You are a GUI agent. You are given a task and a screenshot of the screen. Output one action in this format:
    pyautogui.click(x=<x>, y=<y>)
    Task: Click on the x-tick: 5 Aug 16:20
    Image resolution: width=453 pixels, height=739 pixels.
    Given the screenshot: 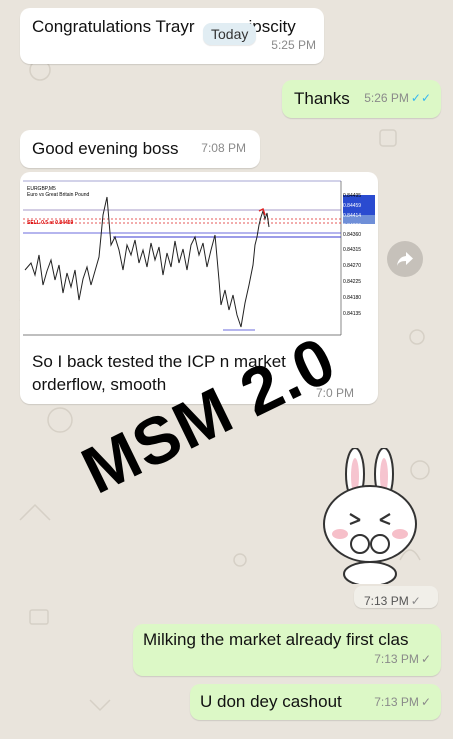 What is the action you would take?
    pyautogui.click(x=154, y=341)
    